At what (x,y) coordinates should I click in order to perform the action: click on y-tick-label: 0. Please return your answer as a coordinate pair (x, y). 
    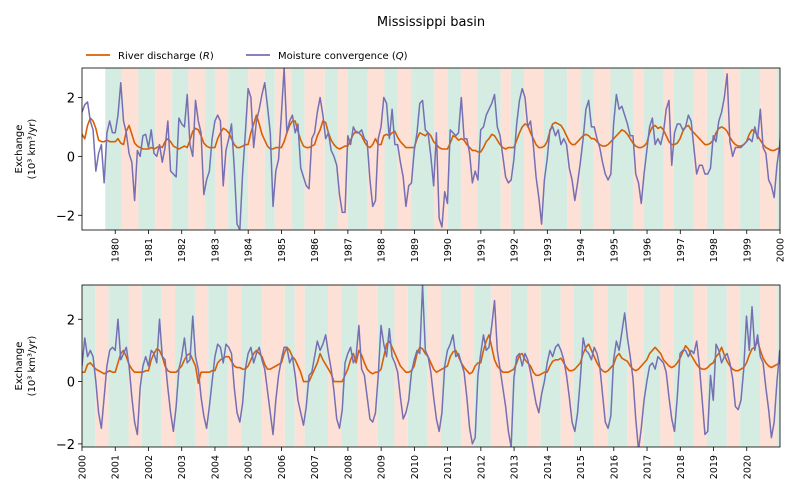
    Looking at the image, I should click on (71, 383).